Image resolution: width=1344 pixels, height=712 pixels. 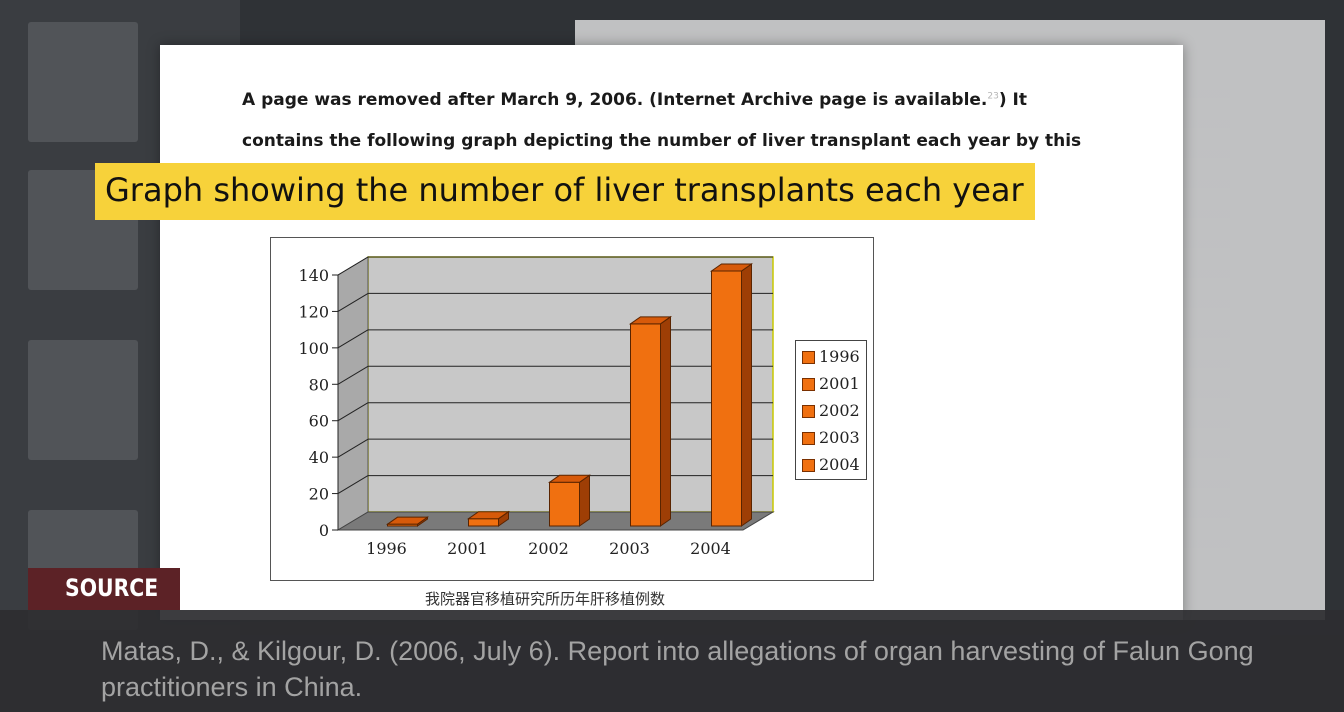 What do you see at coordinates (313, 275) in the screenshot?
I see `y-tick-label: 140` at bounding box center [313, 275].